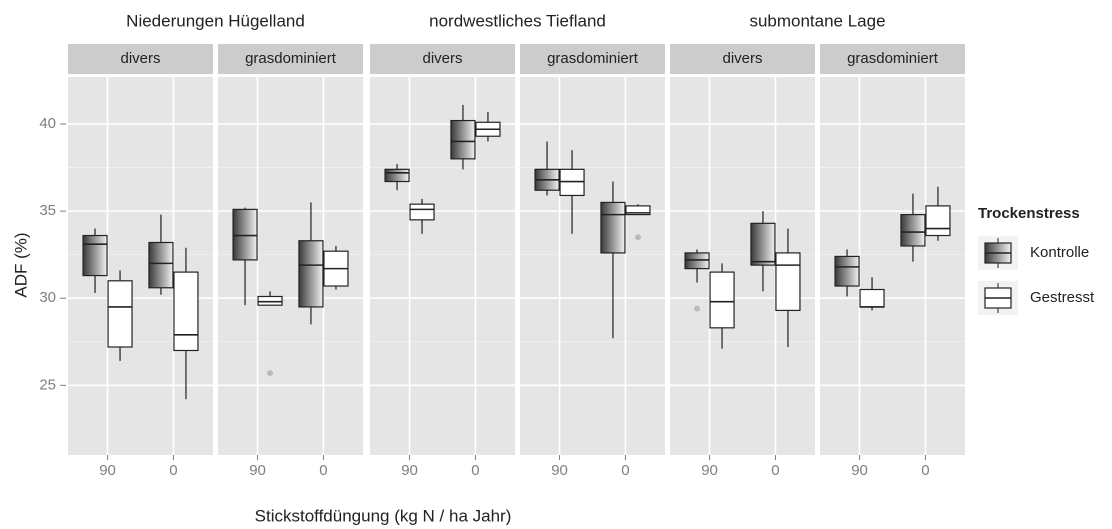 Image resolution: width=1112 pixels, height=529 pixels. Describe the element at coordinates (47, 297) in the screenshot. I see `y-tick-label: 30` at that location.